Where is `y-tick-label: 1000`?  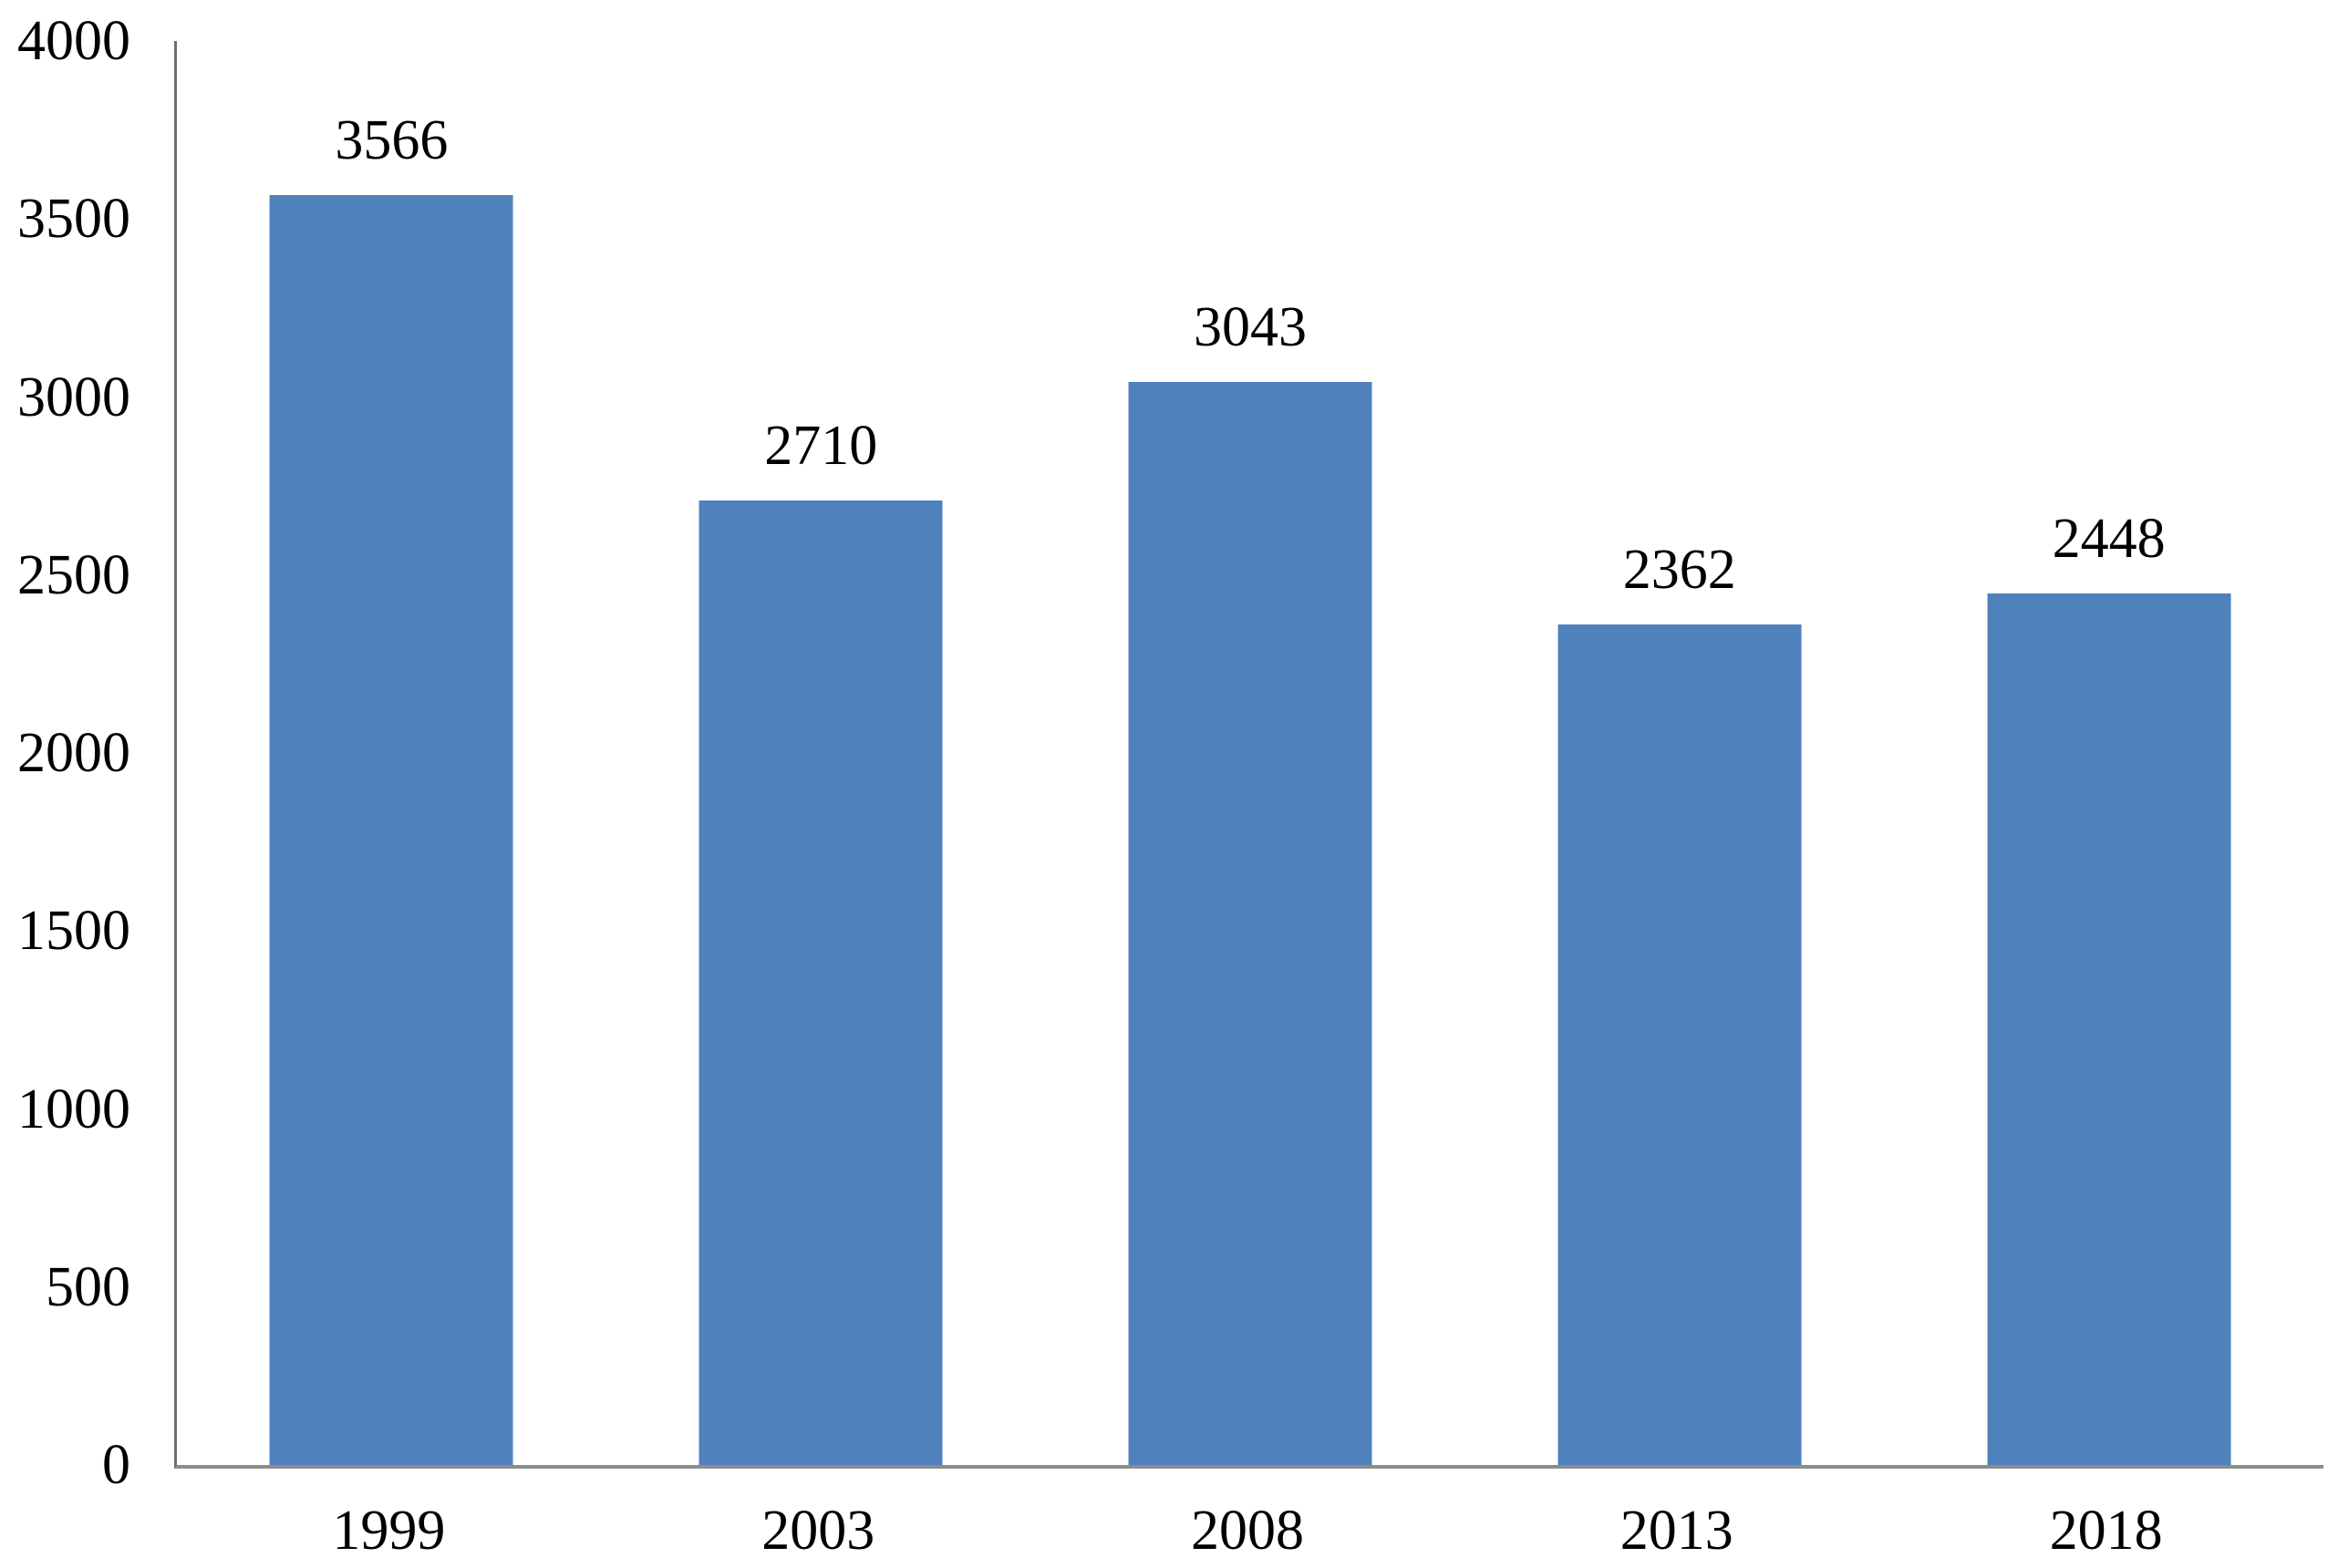 y-tick-label: 1000 is located at coordinates (74, 1109).